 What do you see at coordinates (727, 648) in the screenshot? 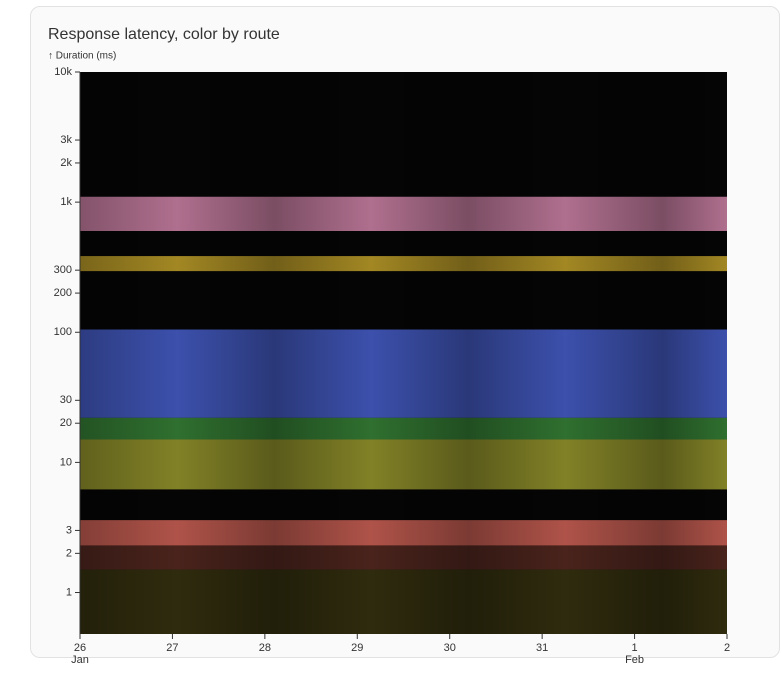
I see `x-tick-label: 2` at bounding box center [727, 648].